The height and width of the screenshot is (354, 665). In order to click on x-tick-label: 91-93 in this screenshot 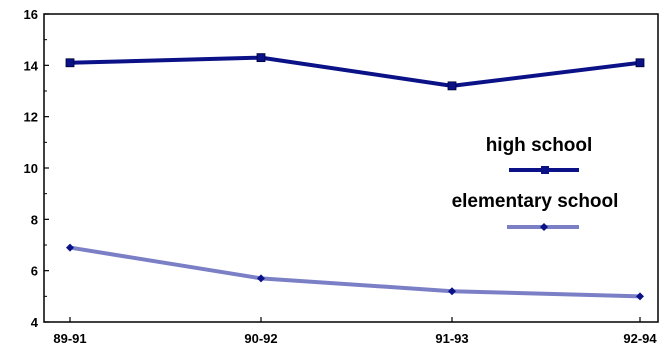, I will do `click(451, 338)`.